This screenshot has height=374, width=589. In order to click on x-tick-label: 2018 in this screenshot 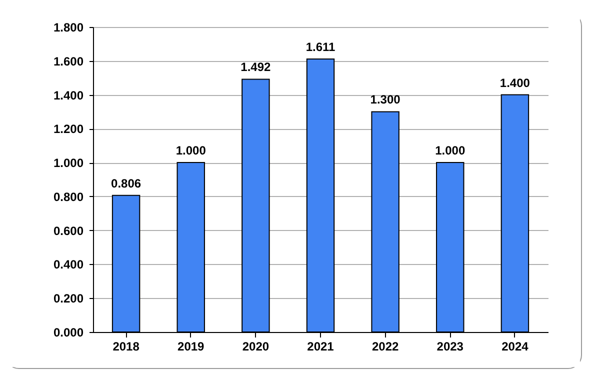, I will do `click(126, 347)`.